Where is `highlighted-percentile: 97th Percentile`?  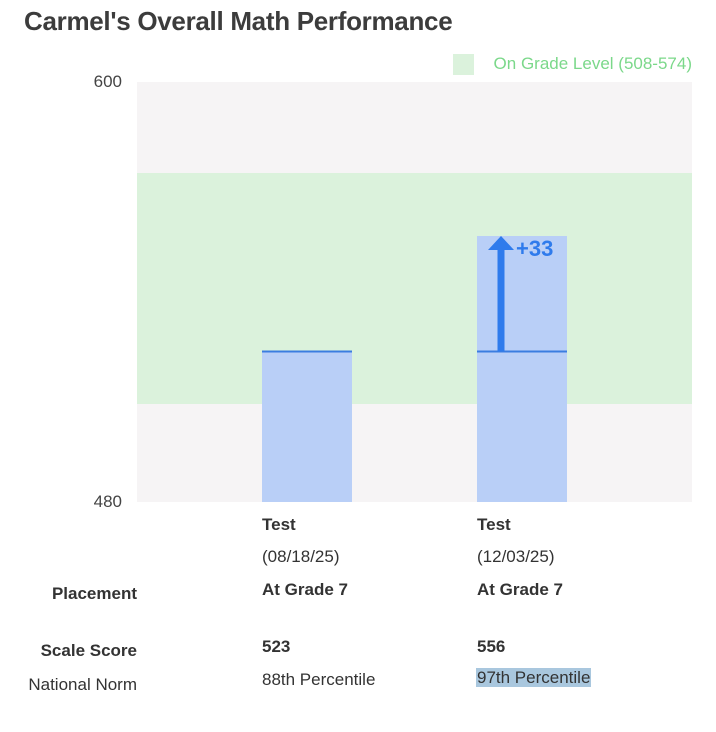 highlighted-percentile: 97th Percentile is located at coordinates (534, 677).